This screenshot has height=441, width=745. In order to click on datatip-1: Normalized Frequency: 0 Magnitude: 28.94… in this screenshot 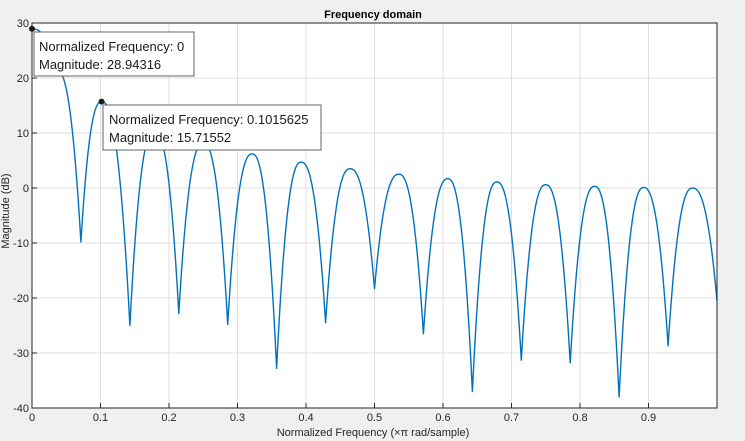, I will do `click(114, 54)`.